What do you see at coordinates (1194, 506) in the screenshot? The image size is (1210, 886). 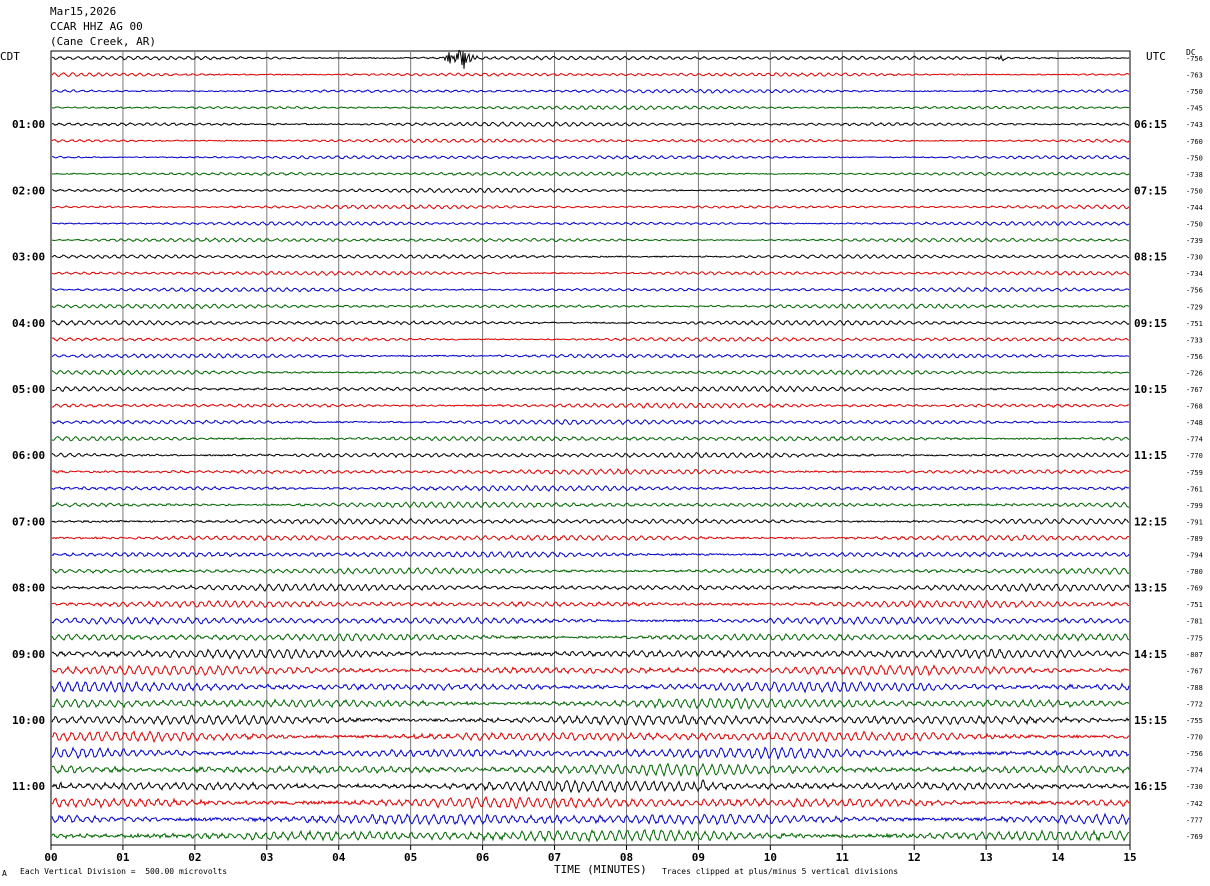 I see `dc-offset-label: -799` at bounding box center [1194, 506].